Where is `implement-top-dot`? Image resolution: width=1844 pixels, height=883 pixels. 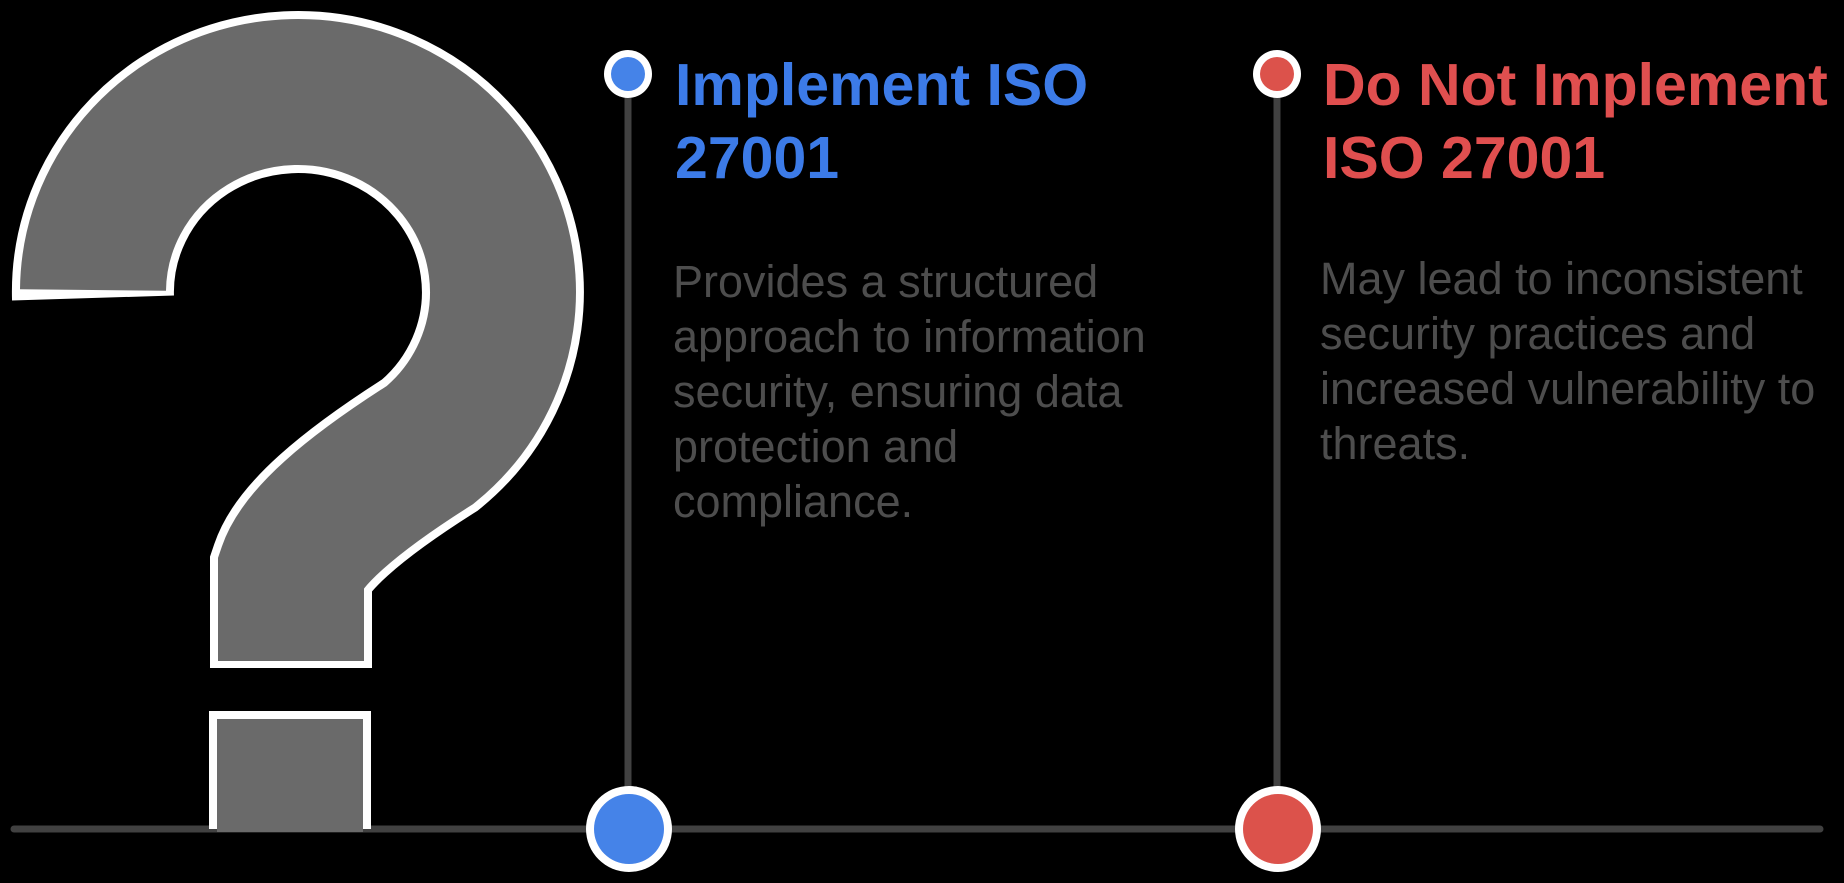
implement-top-dot is located at coordinates (628, 74).